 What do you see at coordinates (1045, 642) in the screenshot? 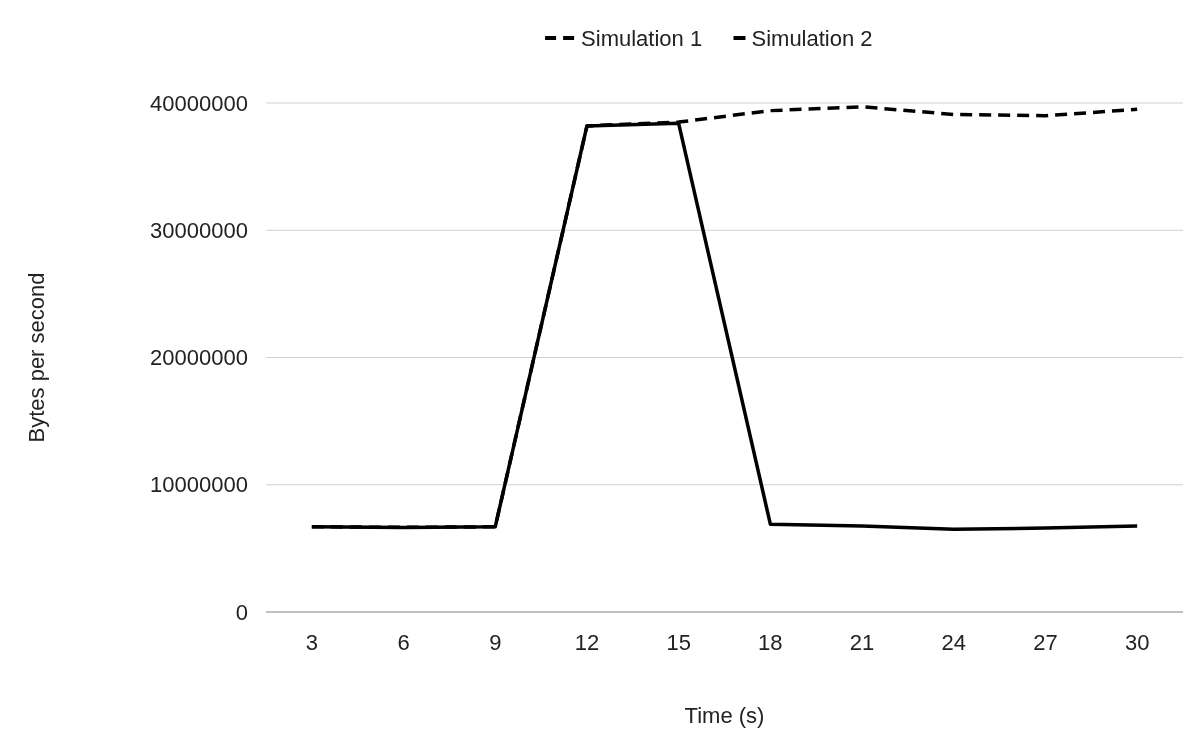
I see `x-tick-label: 27` at bounding box center [1045, 642].